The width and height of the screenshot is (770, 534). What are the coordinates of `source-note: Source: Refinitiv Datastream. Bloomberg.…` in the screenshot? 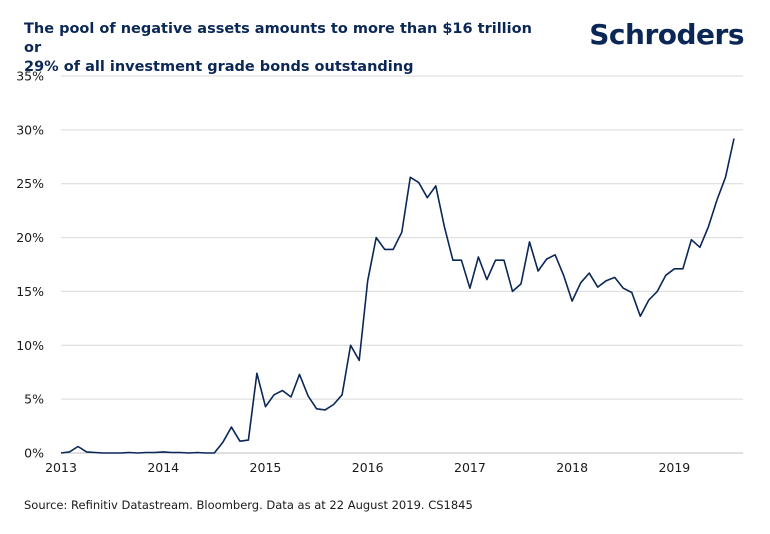 It's located at (248, 505).